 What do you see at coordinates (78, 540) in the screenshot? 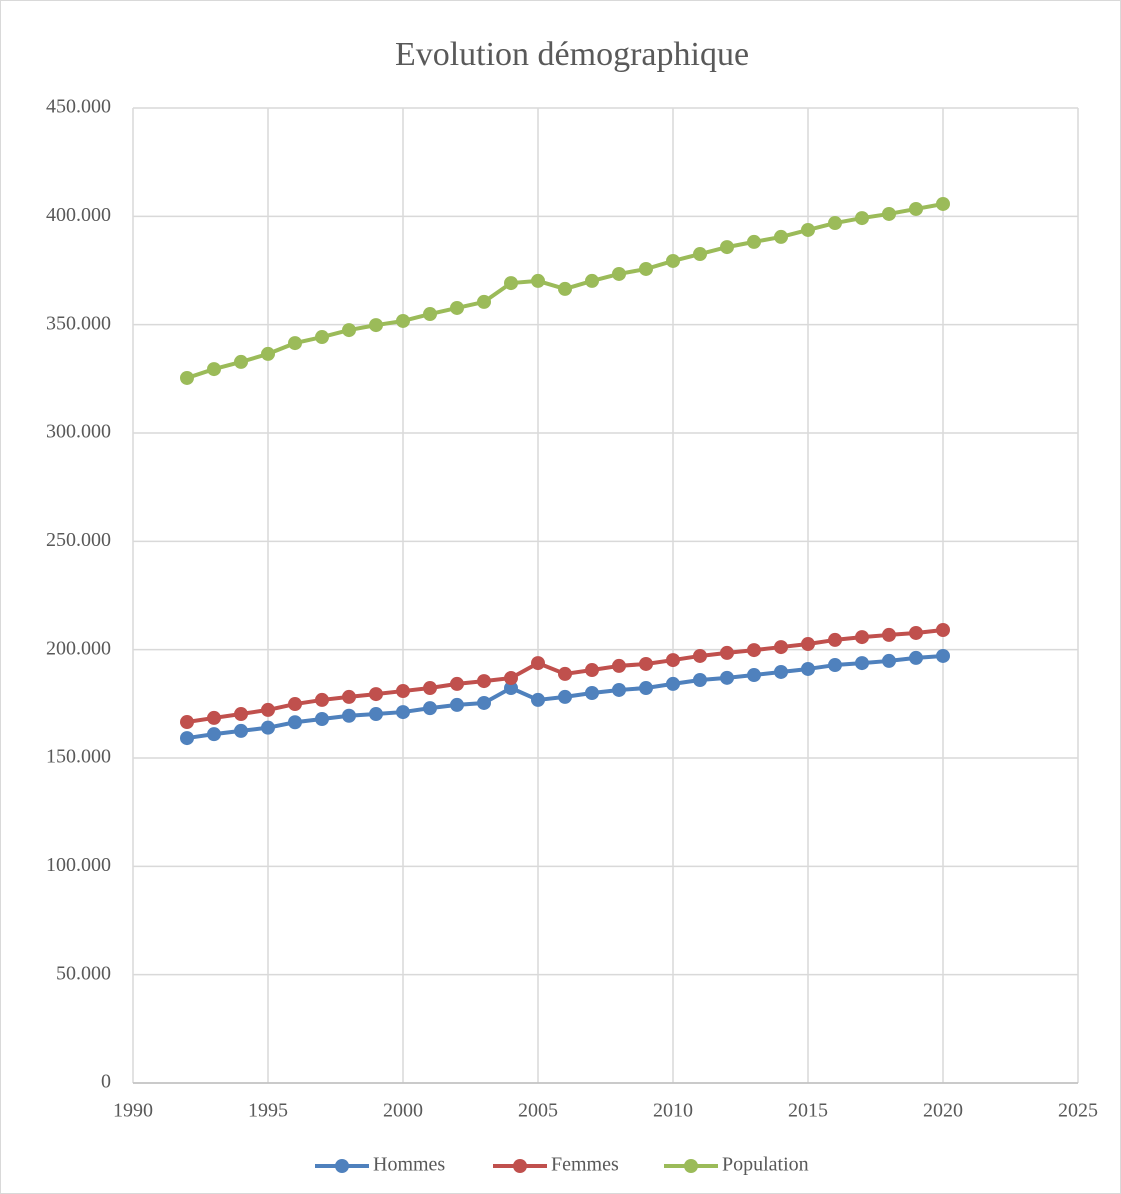
I see `y-tick-label: 250.000` at bounding box center [78, 540].